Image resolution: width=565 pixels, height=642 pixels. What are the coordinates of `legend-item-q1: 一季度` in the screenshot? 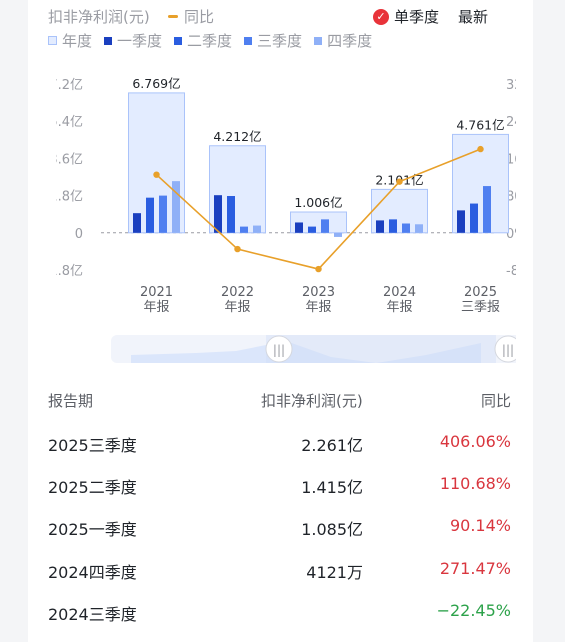 It's located at (133, 40).